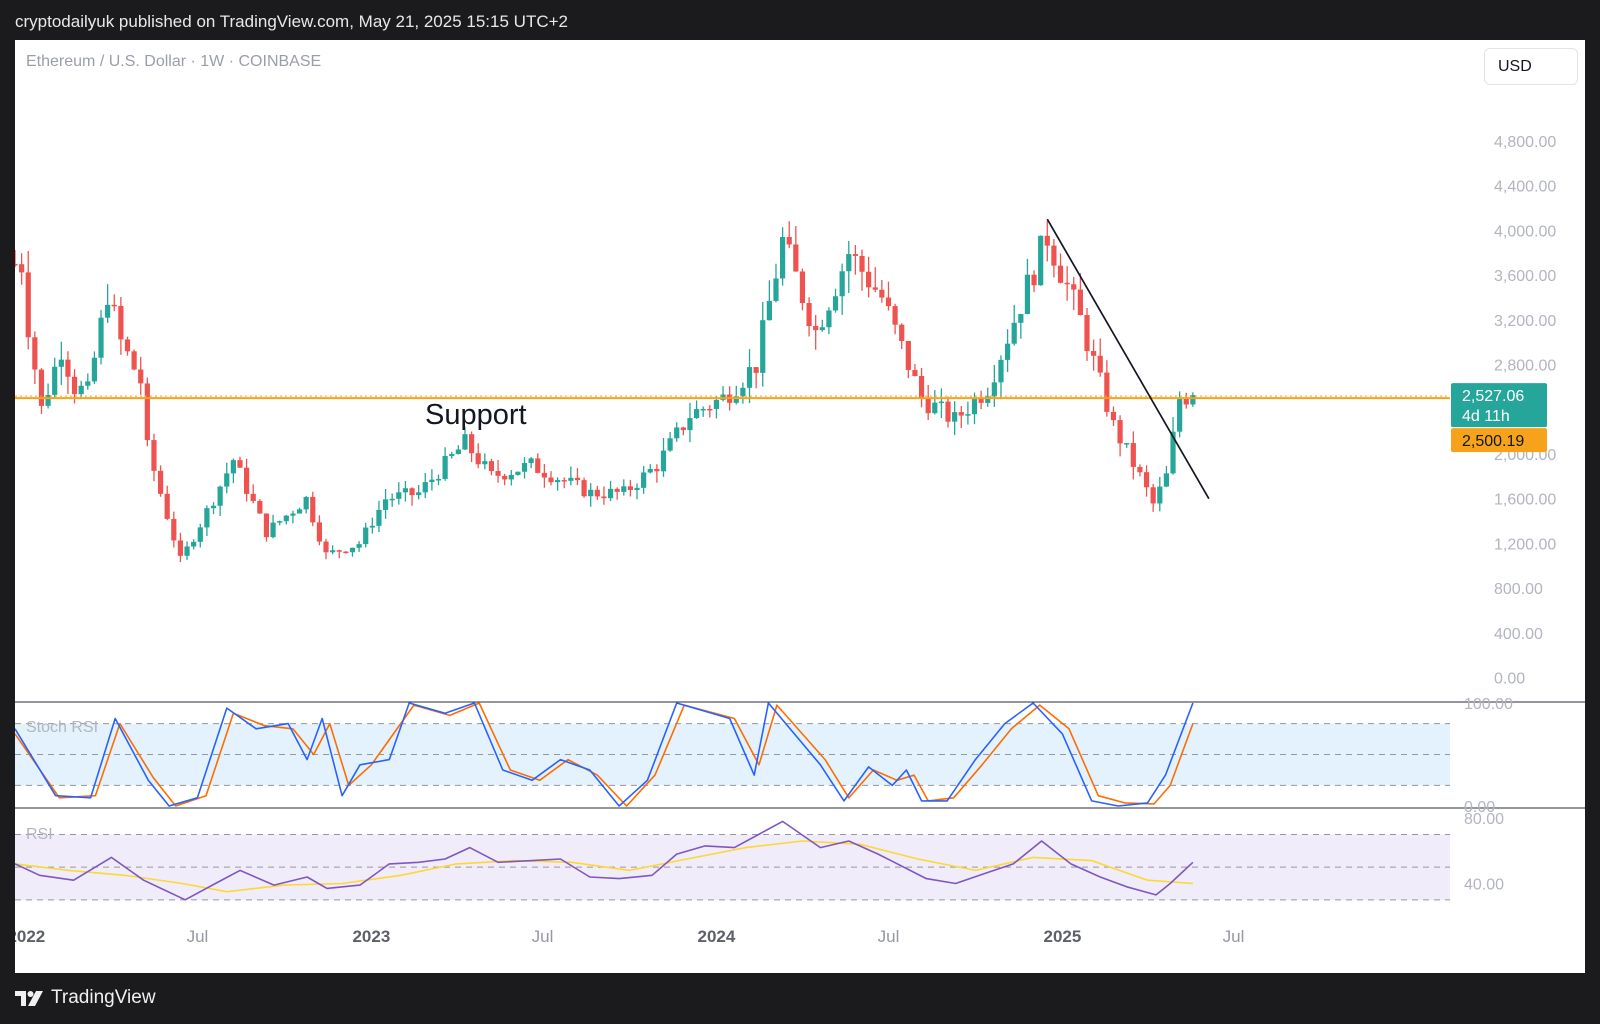 This screenshot has height=1024, width=1600. Describe the element at coordinates (543, 936) in the screenshot. I see `time-axis-tick: Jul` at that location.